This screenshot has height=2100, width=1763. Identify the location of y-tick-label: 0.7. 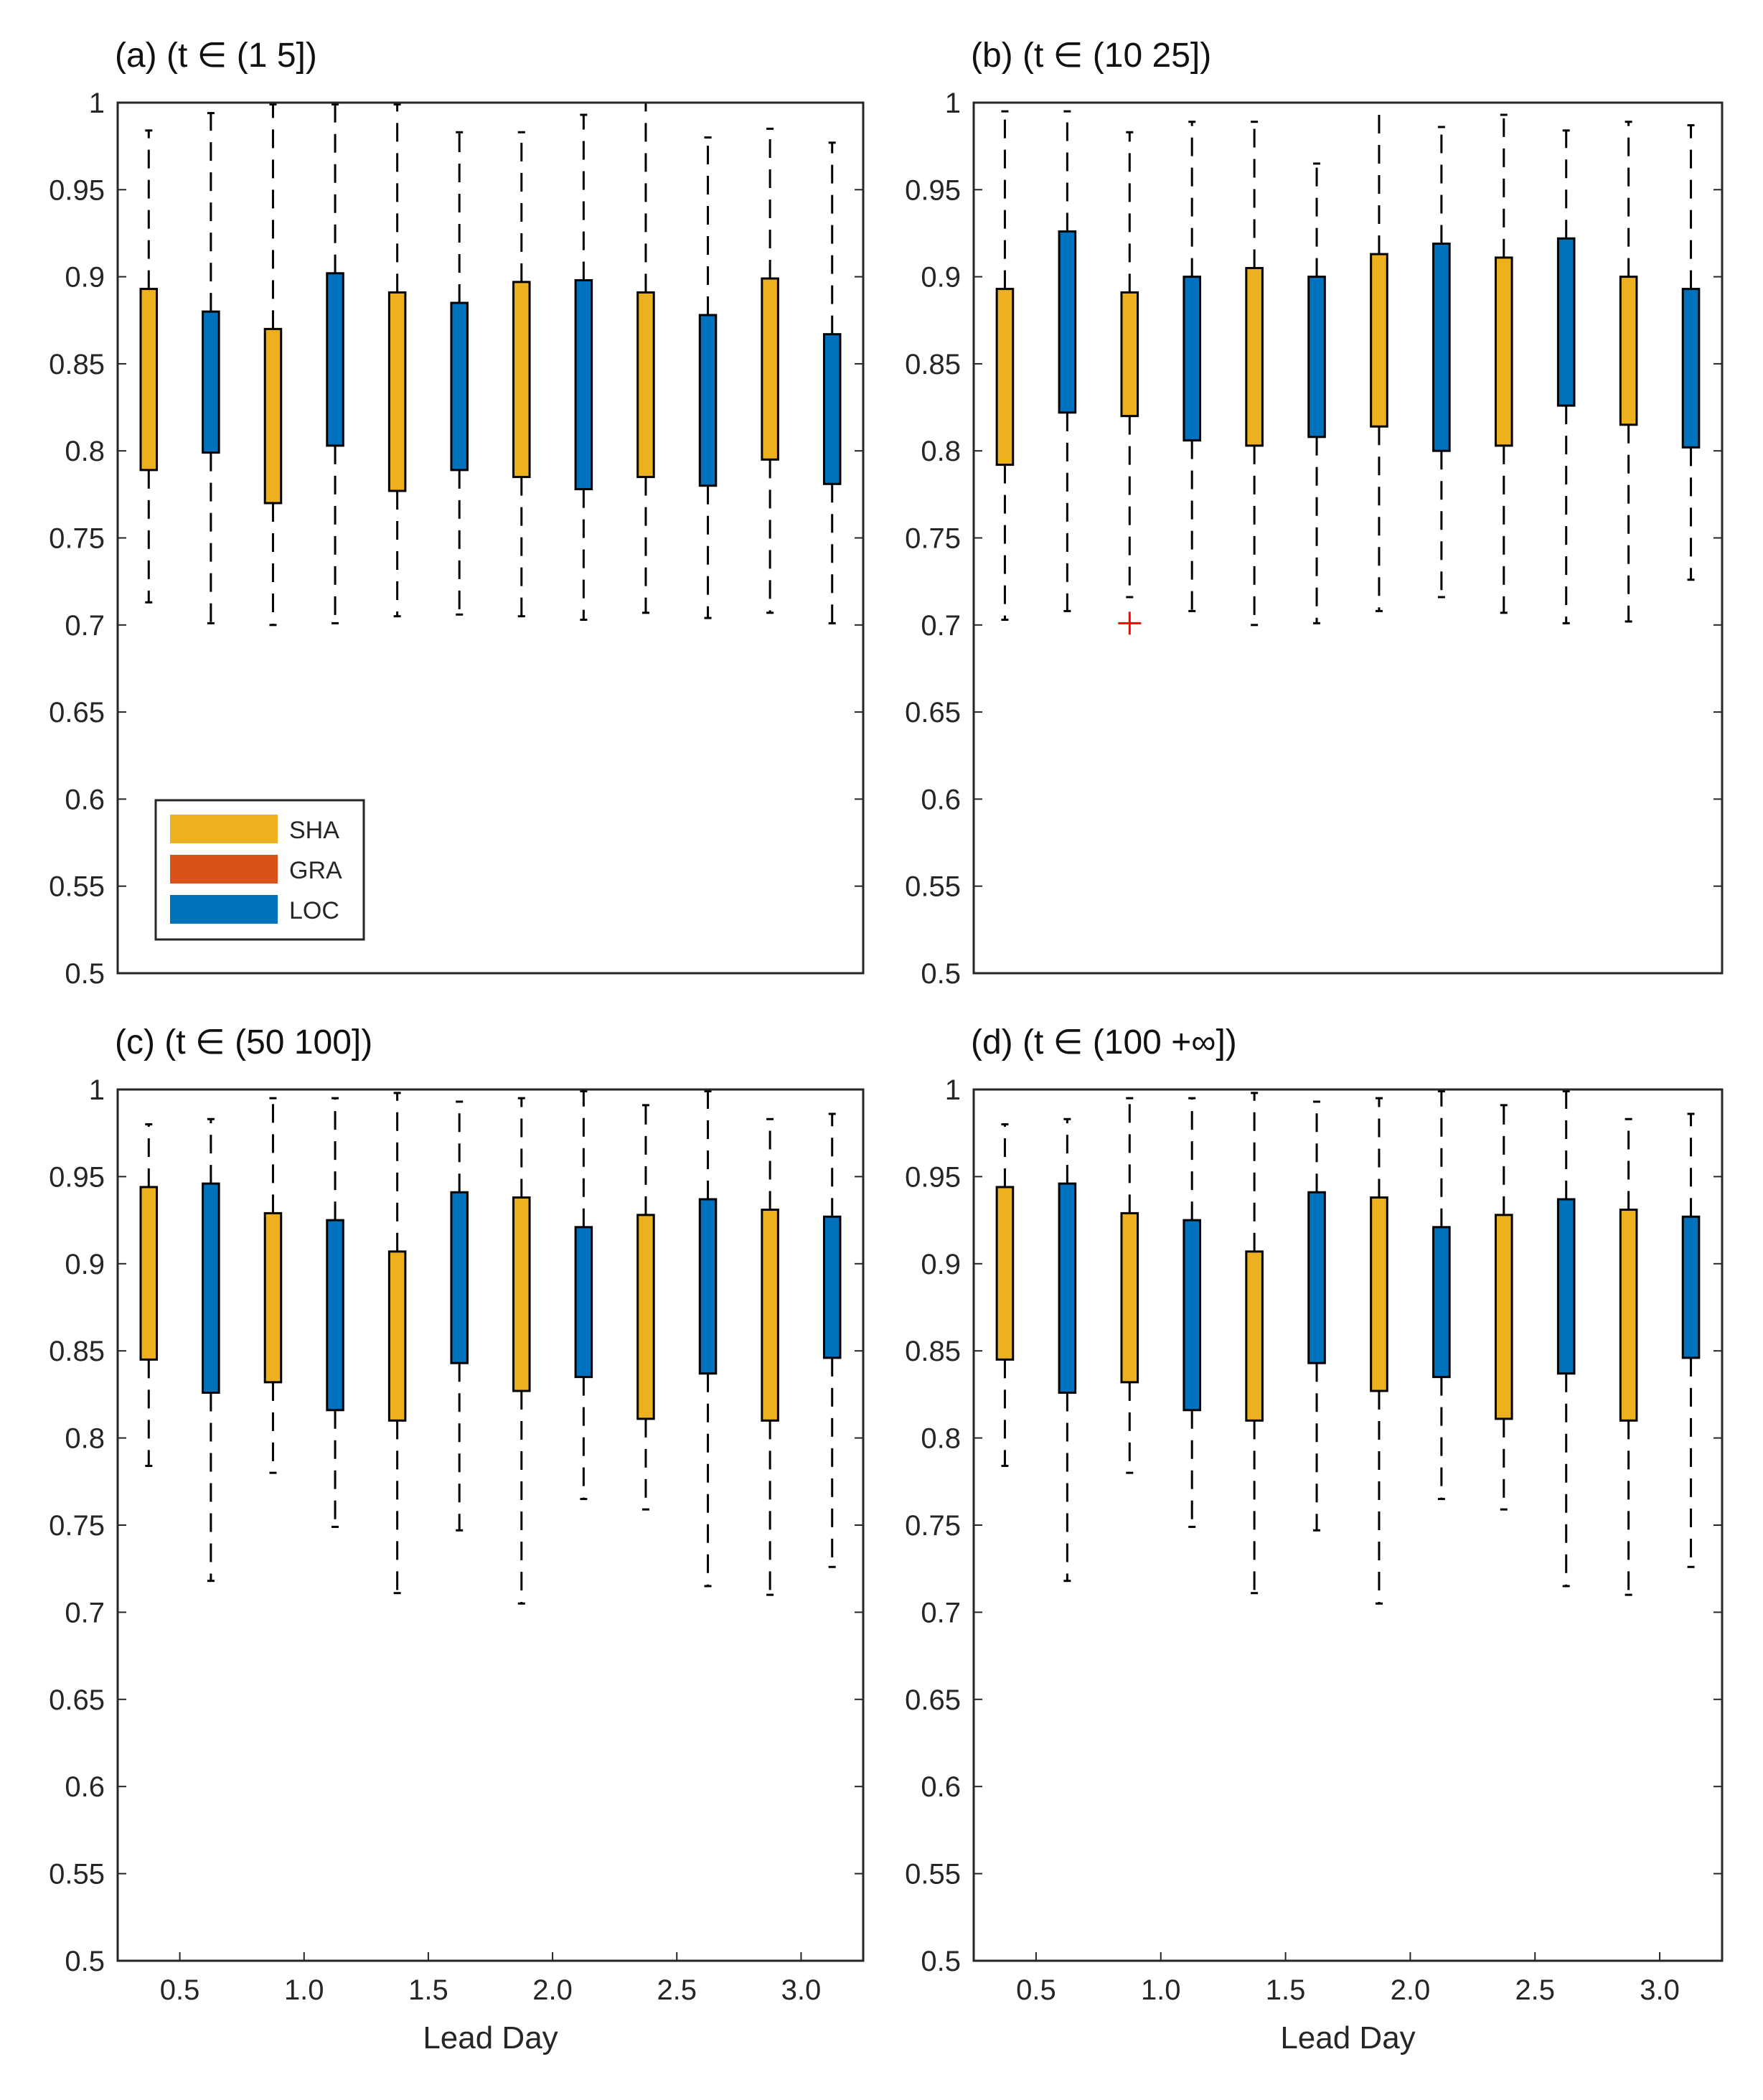
(941, 1612).